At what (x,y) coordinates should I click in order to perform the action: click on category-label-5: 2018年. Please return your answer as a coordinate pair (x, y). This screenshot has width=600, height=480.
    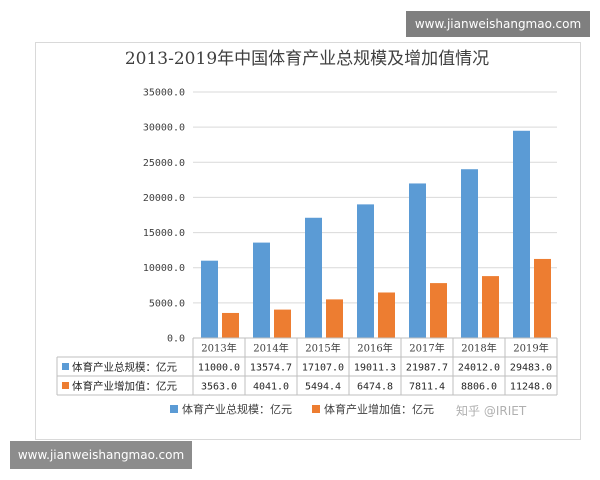
    Looking at the image, I should click on (478, 348).